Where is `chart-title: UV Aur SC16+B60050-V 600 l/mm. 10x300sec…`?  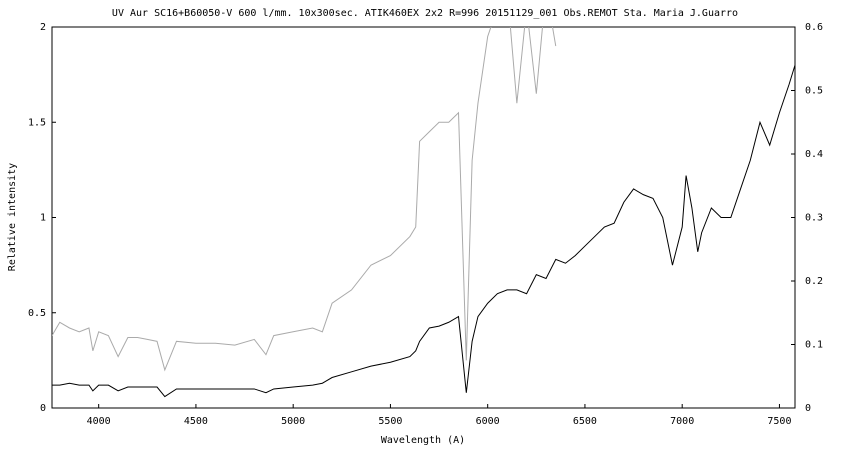
chart-title: UV Aur SC16+B60050-V 600 l/mm. 10x300sec… is located at coordinates (425, 13).